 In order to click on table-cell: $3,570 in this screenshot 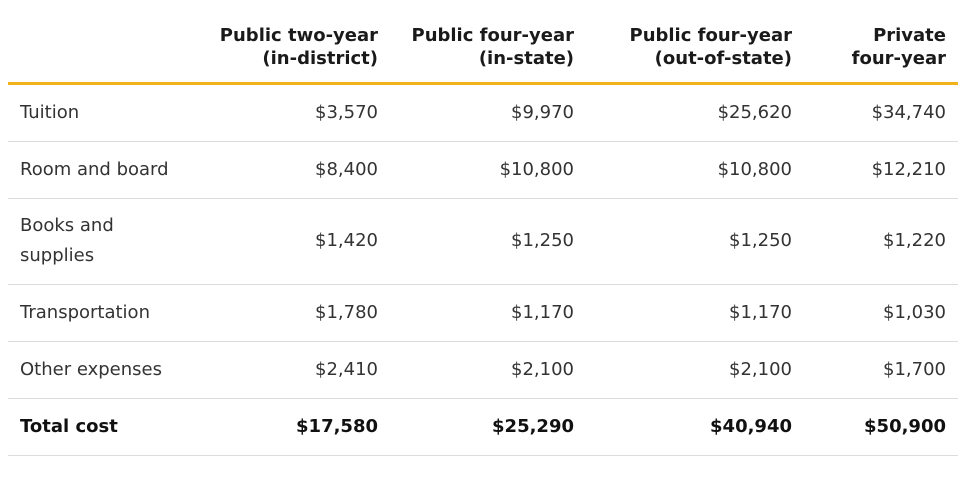, I will do `click(294, 112)`.